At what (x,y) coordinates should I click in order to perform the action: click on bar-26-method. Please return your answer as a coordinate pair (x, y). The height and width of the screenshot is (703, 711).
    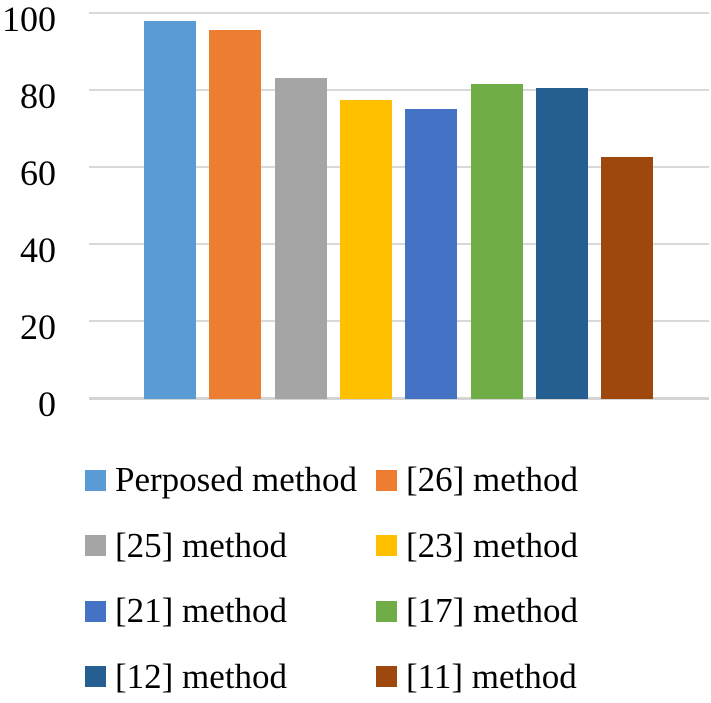
    Looking at the image, I should click on (235, 214).